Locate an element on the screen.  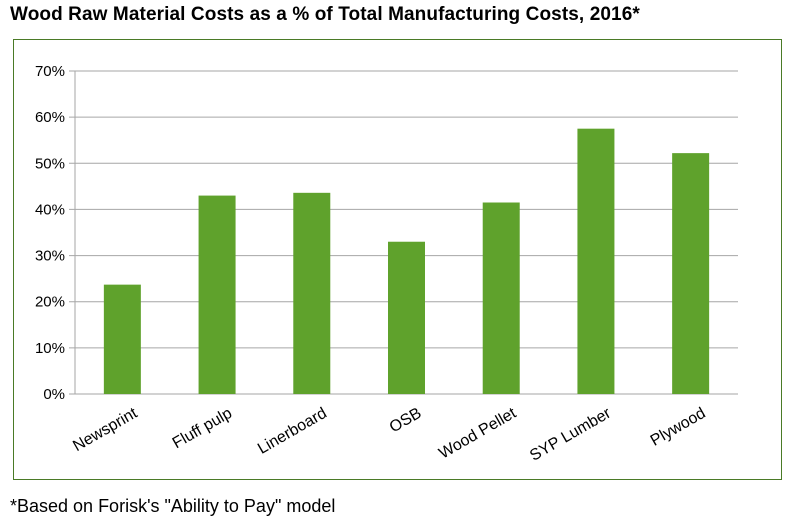
bar-fluff-pulp is located at coordinates (217, 294).